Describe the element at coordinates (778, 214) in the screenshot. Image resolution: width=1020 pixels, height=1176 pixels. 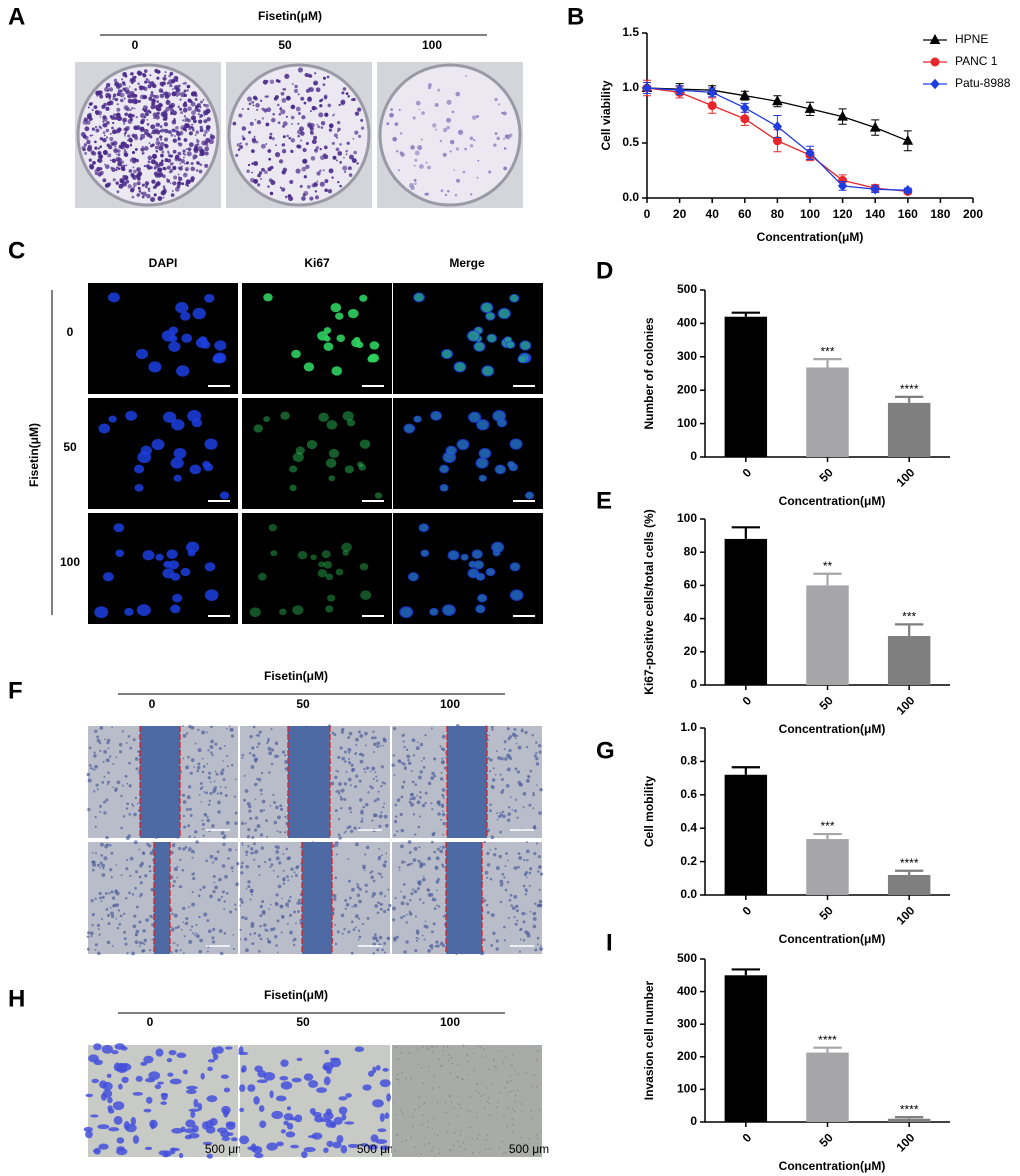
I see `x-tick-label: 80` at that location.